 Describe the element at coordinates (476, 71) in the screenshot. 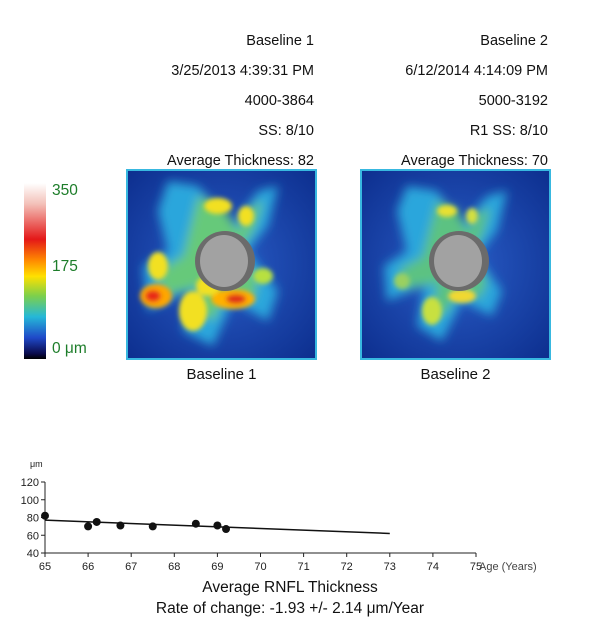

I see `baseline-2-datetime: 6/12/2014 4:14:09 PM` at that location.